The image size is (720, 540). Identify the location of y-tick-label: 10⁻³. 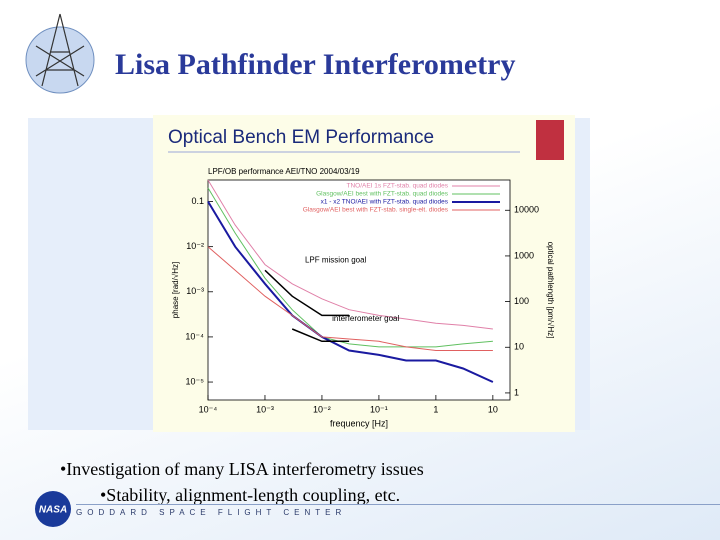
(195, 291).